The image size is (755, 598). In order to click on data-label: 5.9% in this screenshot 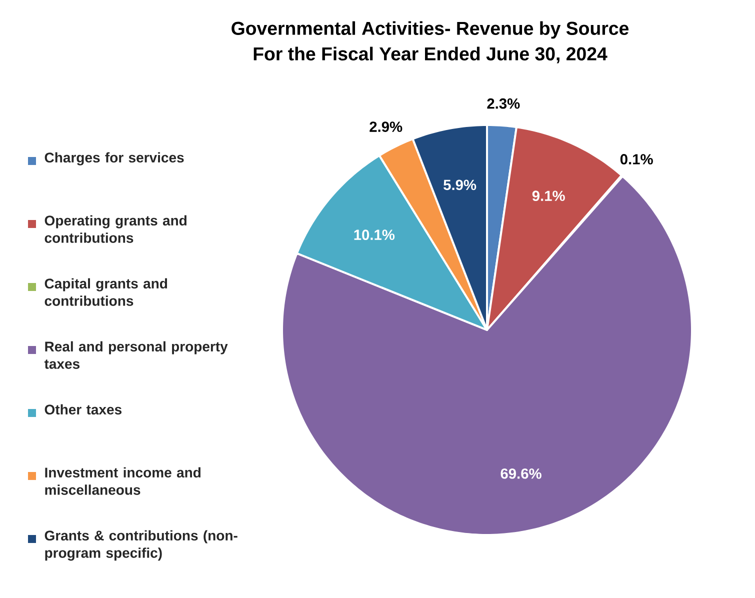, I will do `click(460, 185)`.